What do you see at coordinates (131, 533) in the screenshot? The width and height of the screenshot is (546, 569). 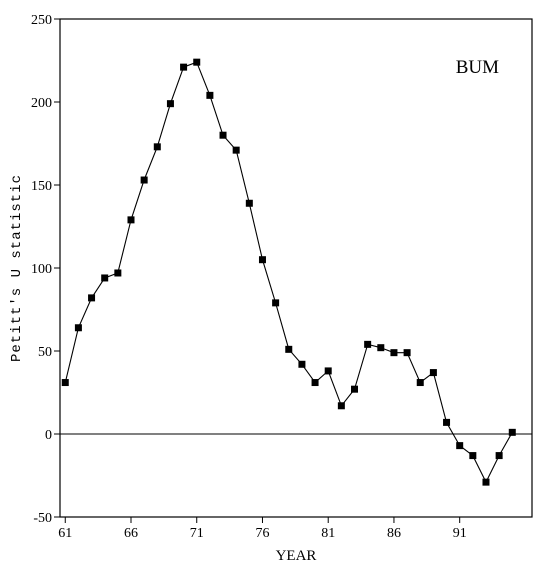 I see `x-tick-label-66: 66` at bounding box center [131, 533].